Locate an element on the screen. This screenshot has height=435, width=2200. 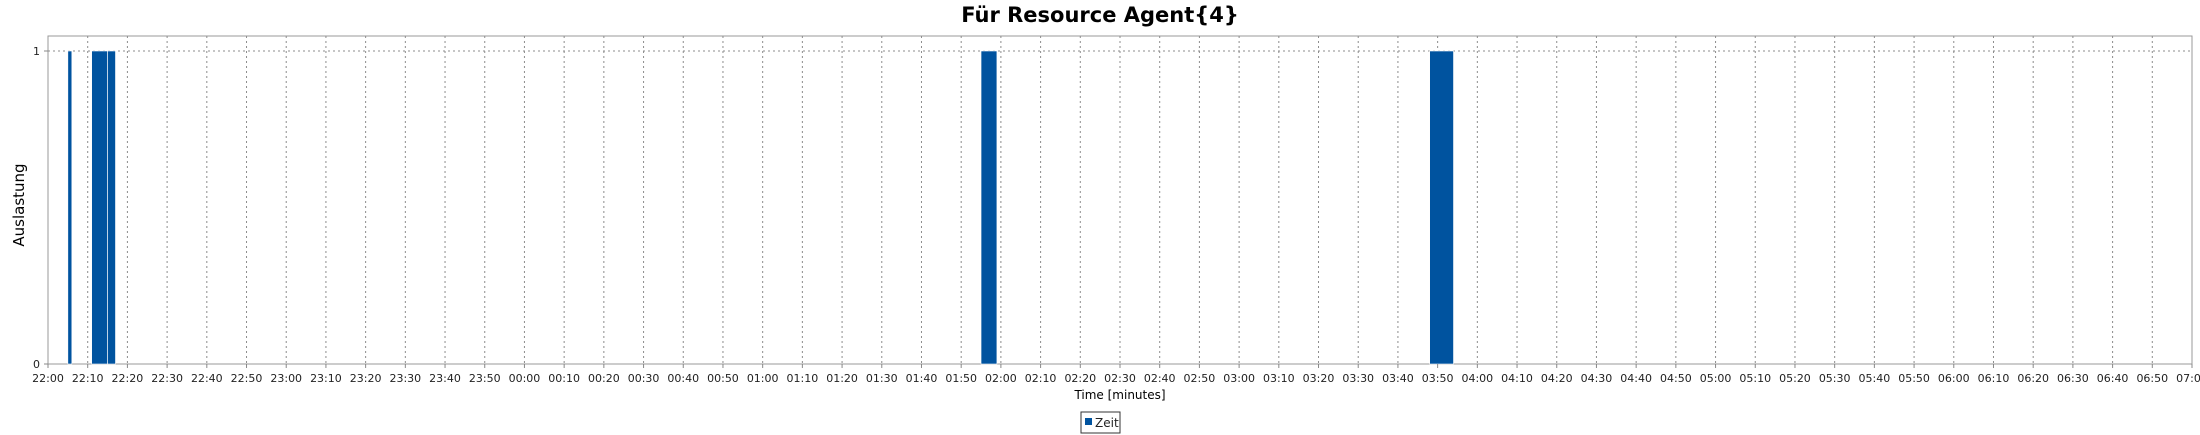
x-tick-label: 04:40 is located at coordinates (1636, 378).